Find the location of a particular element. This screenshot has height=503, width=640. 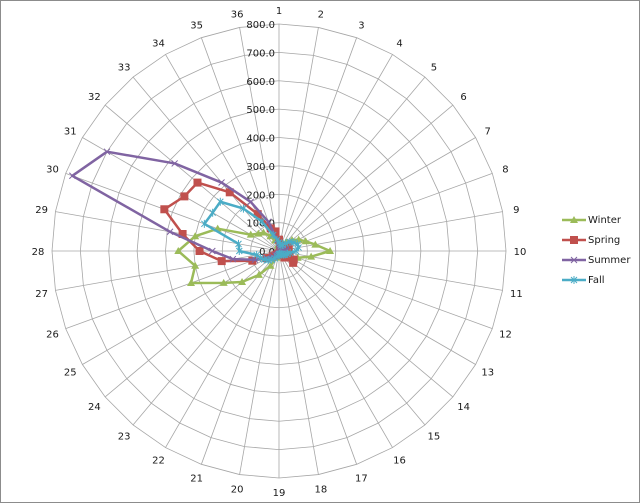

series-fall is located at coordinates (251, 231).